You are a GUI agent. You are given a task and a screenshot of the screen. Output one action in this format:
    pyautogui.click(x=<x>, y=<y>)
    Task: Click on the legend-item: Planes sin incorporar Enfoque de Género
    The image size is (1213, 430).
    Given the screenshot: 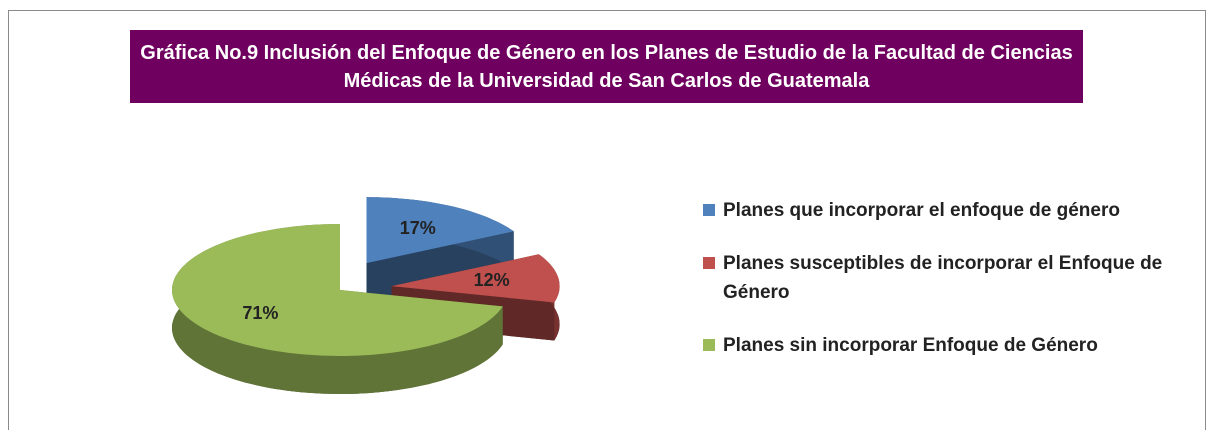 What is the action you would take?
    pyautogui.click(x=938, y=345)
    